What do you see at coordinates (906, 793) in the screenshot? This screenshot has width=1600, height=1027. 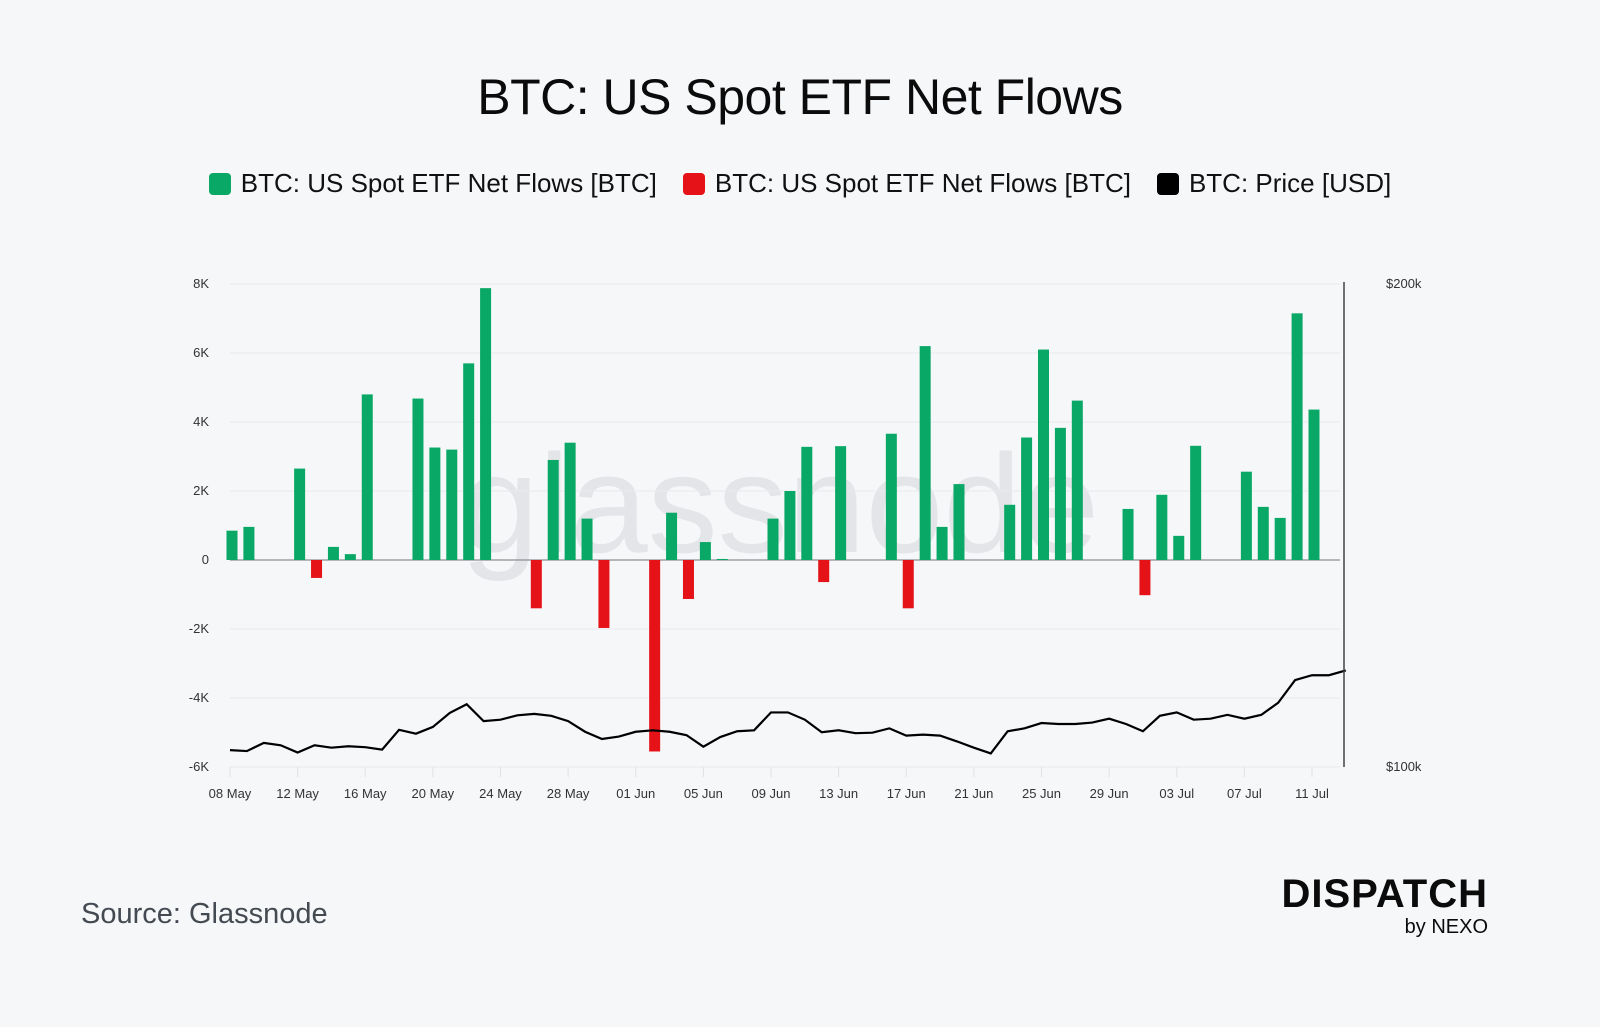 I see `x-tick-label: 17 Jun` at bounding box center [906, 793].